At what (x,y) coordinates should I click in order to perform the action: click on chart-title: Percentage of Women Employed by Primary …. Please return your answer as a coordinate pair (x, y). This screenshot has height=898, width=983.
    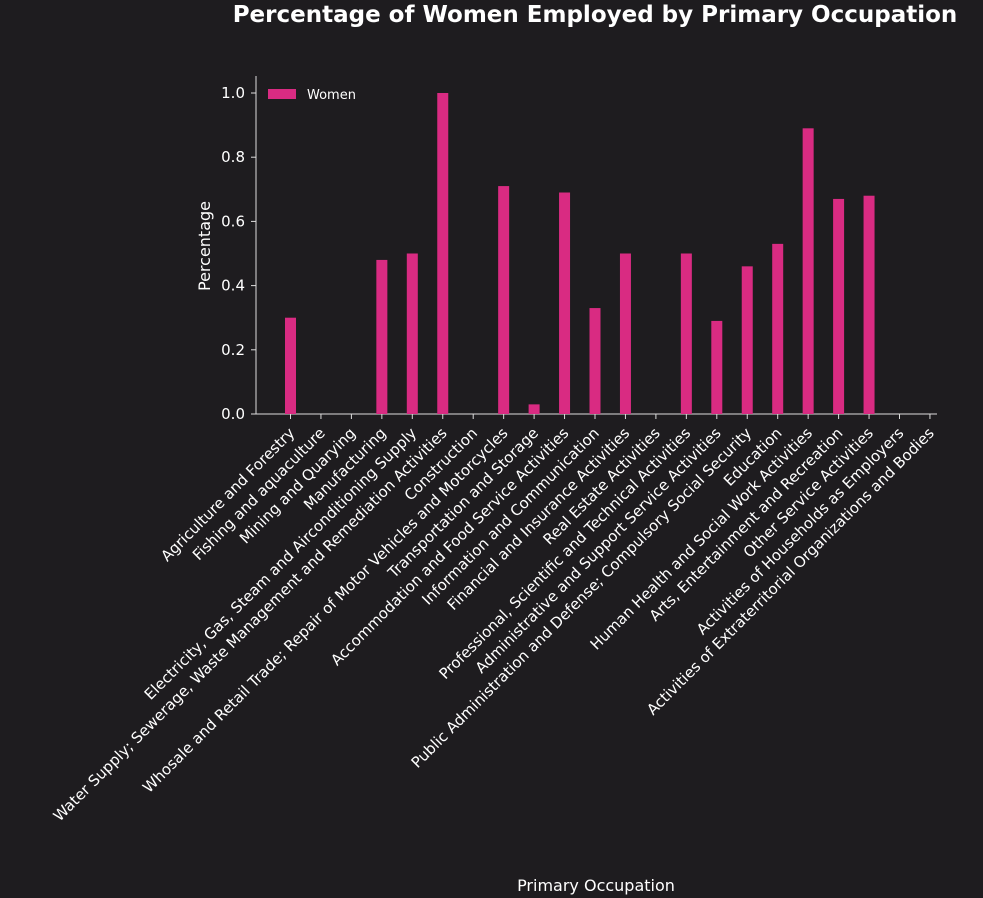
    Looking at the image, I should click on (595, 15).